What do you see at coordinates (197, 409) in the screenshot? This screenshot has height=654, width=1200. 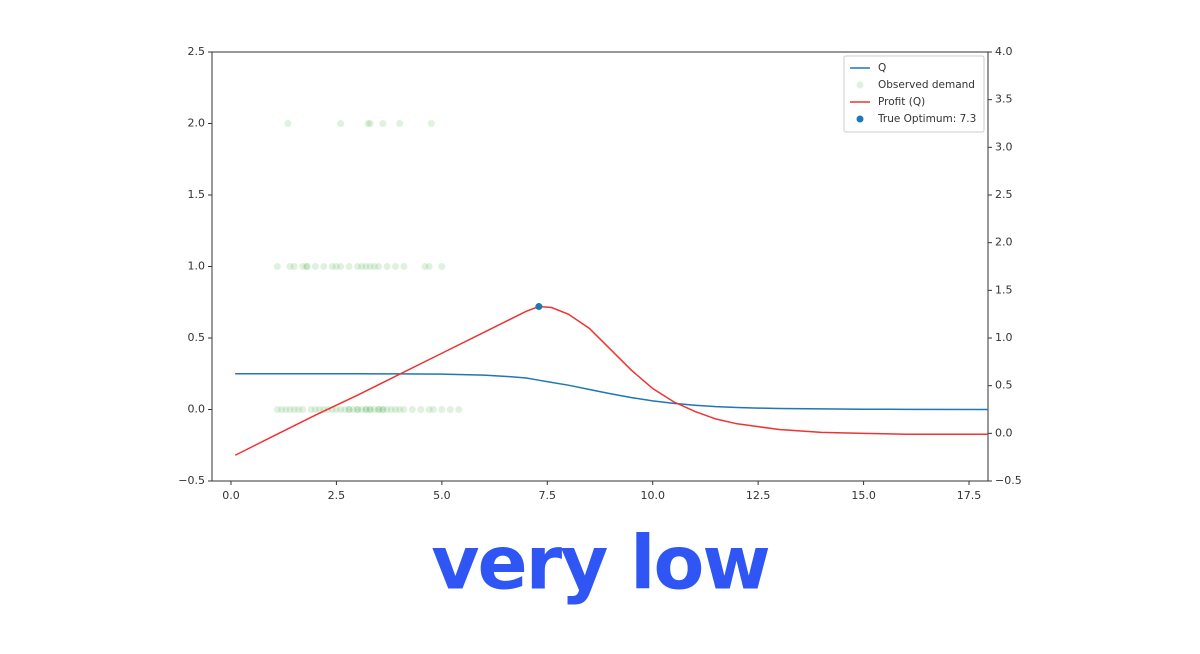 I see `y-tick-label: 0.0` at bounding box center [197, 409].